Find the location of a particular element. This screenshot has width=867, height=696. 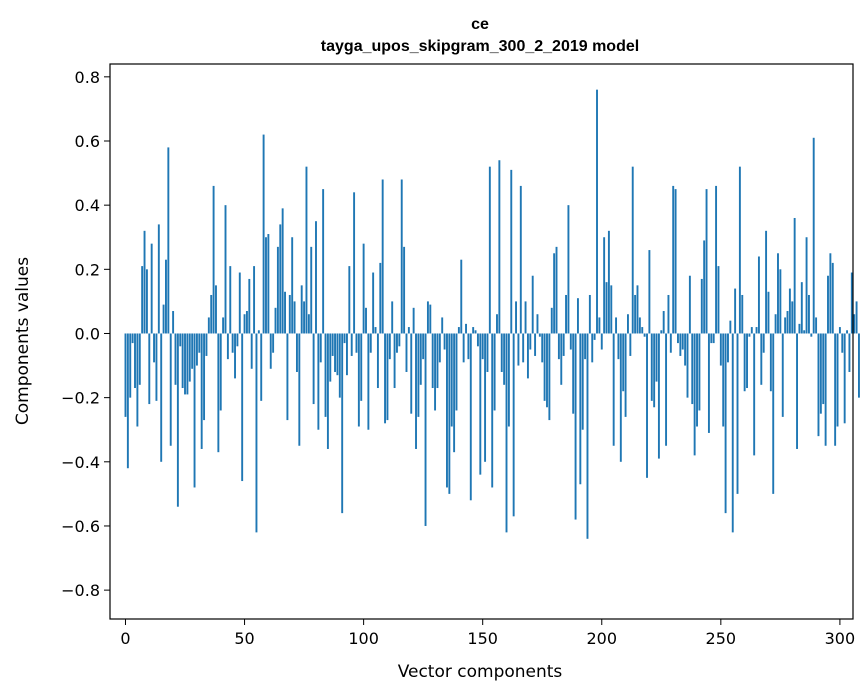

y-tick-label: 0.4 is located at coordinates (87, 205).